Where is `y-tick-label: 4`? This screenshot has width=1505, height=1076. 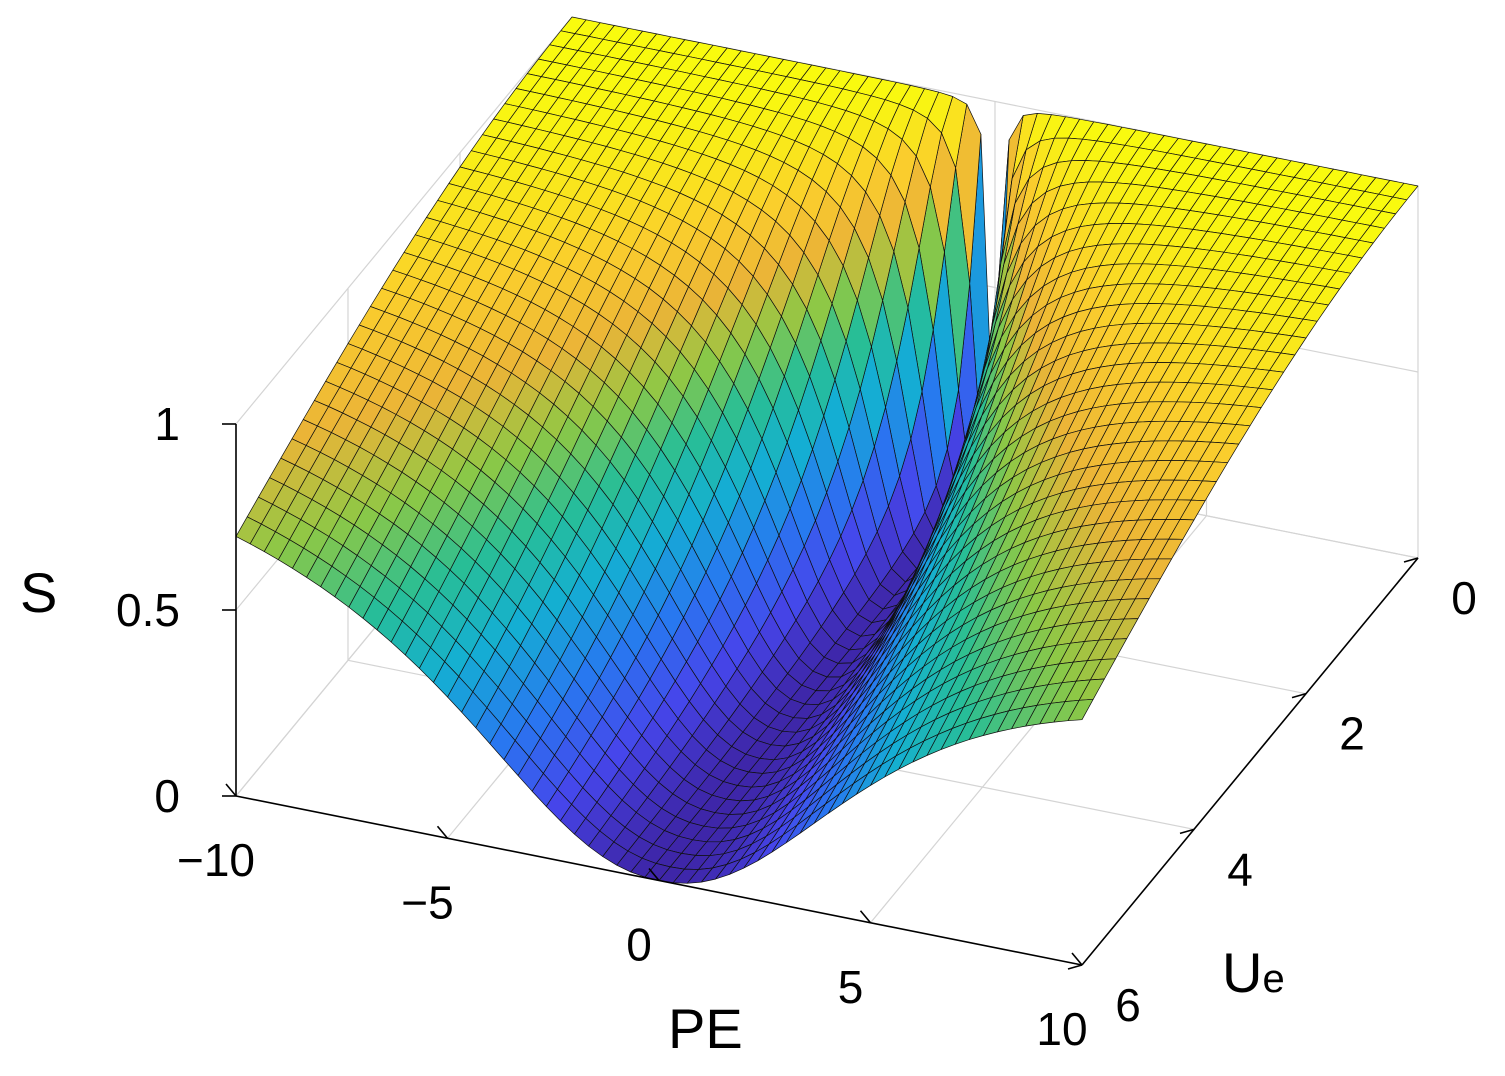
y-tick-label: 4 is located at coordinates (1240, 869).